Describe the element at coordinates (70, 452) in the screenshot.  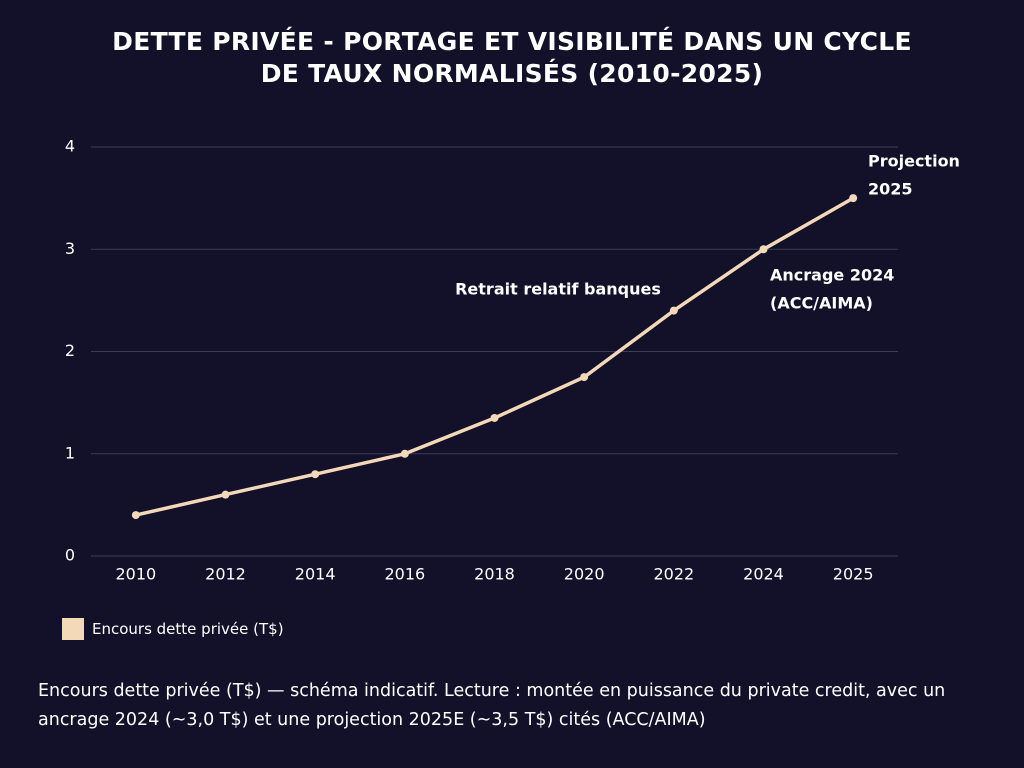
I see `y-tick-label: 1` at that location.